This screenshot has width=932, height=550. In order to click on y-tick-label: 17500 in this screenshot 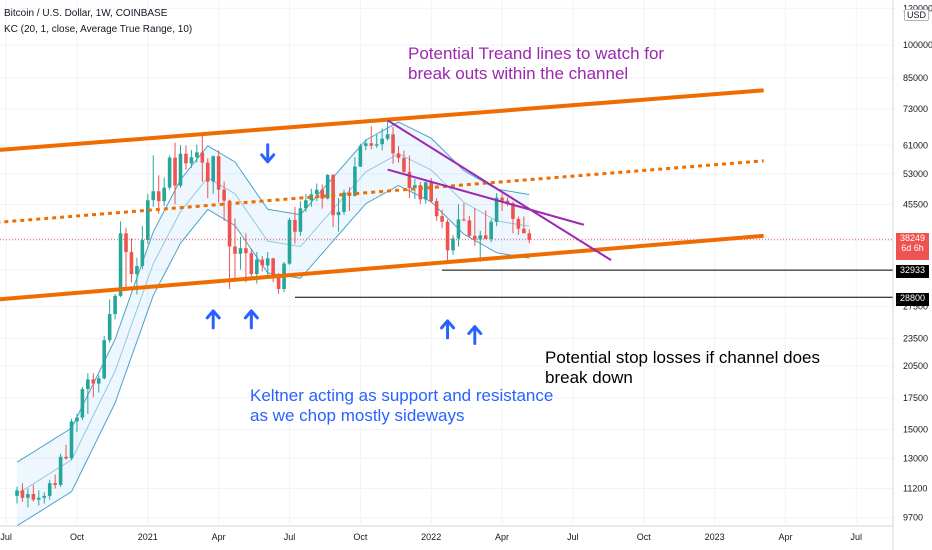, I will do `click(915, 398)`.